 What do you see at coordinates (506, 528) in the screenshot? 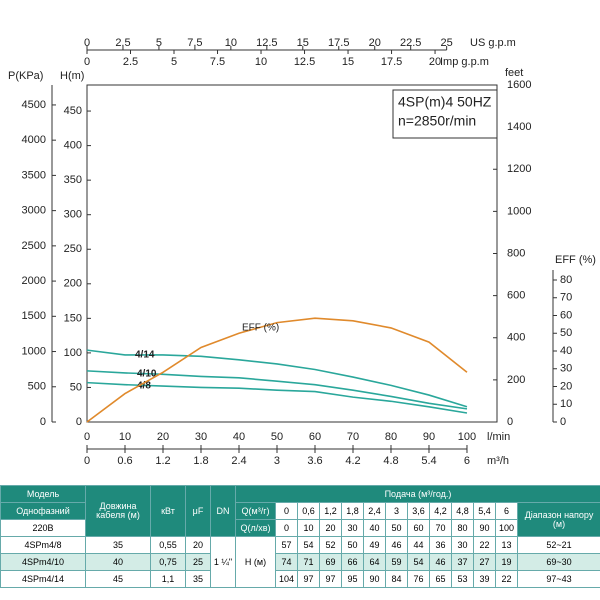
I see `header-value: 100` at bounding box center [506, 528].